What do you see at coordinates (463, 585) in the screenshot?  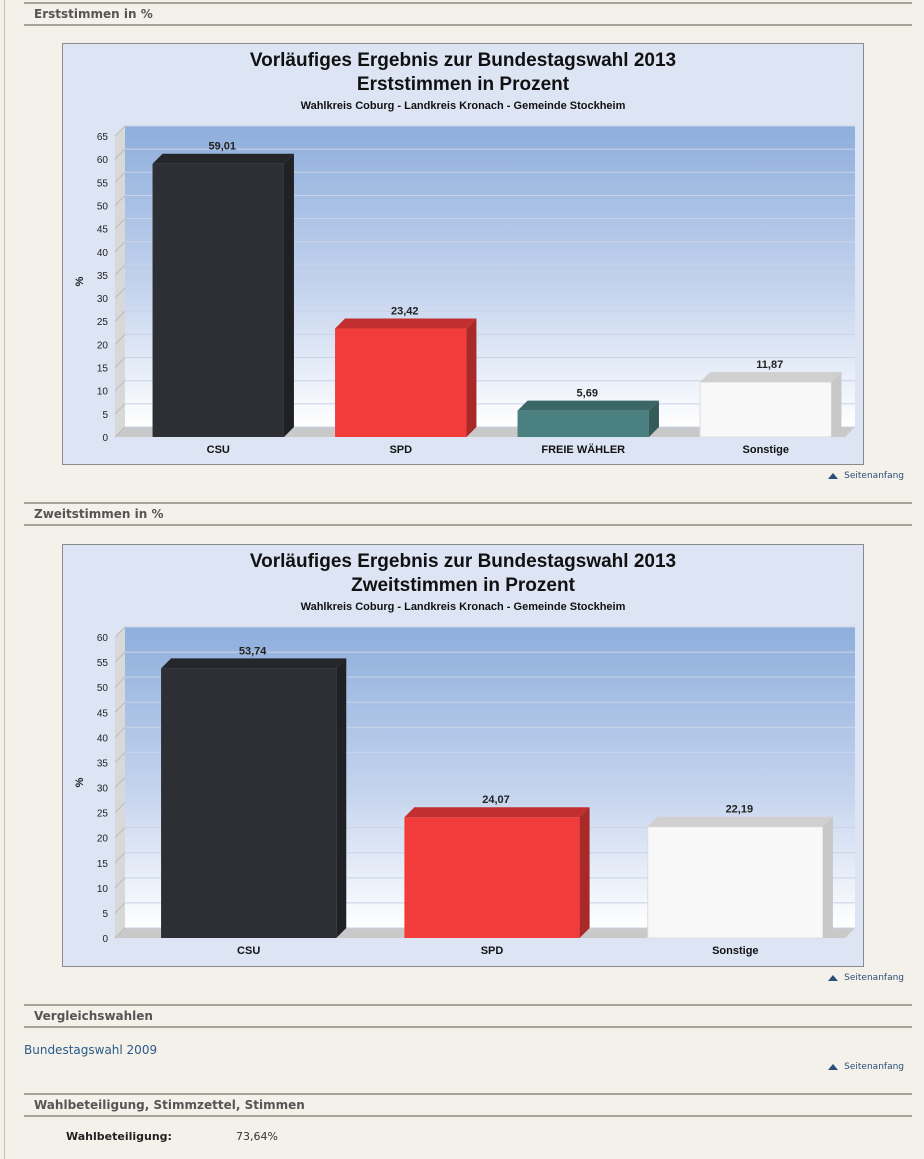 I see `chart-subtitle: Zweitstimmen in Prozent` at bounding box center [463, 585].